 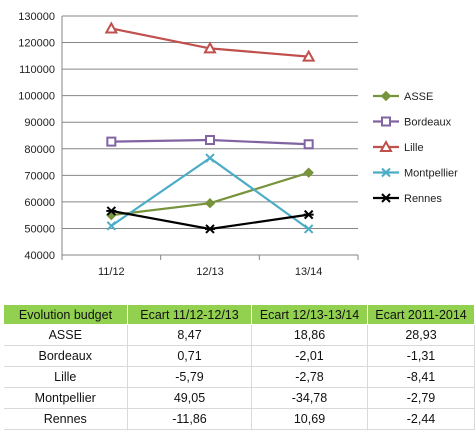 What do you see at coordinates (36, 17) in the screenshot?
I see `y-tick-label: 130000` at bounding box center [36, 17].